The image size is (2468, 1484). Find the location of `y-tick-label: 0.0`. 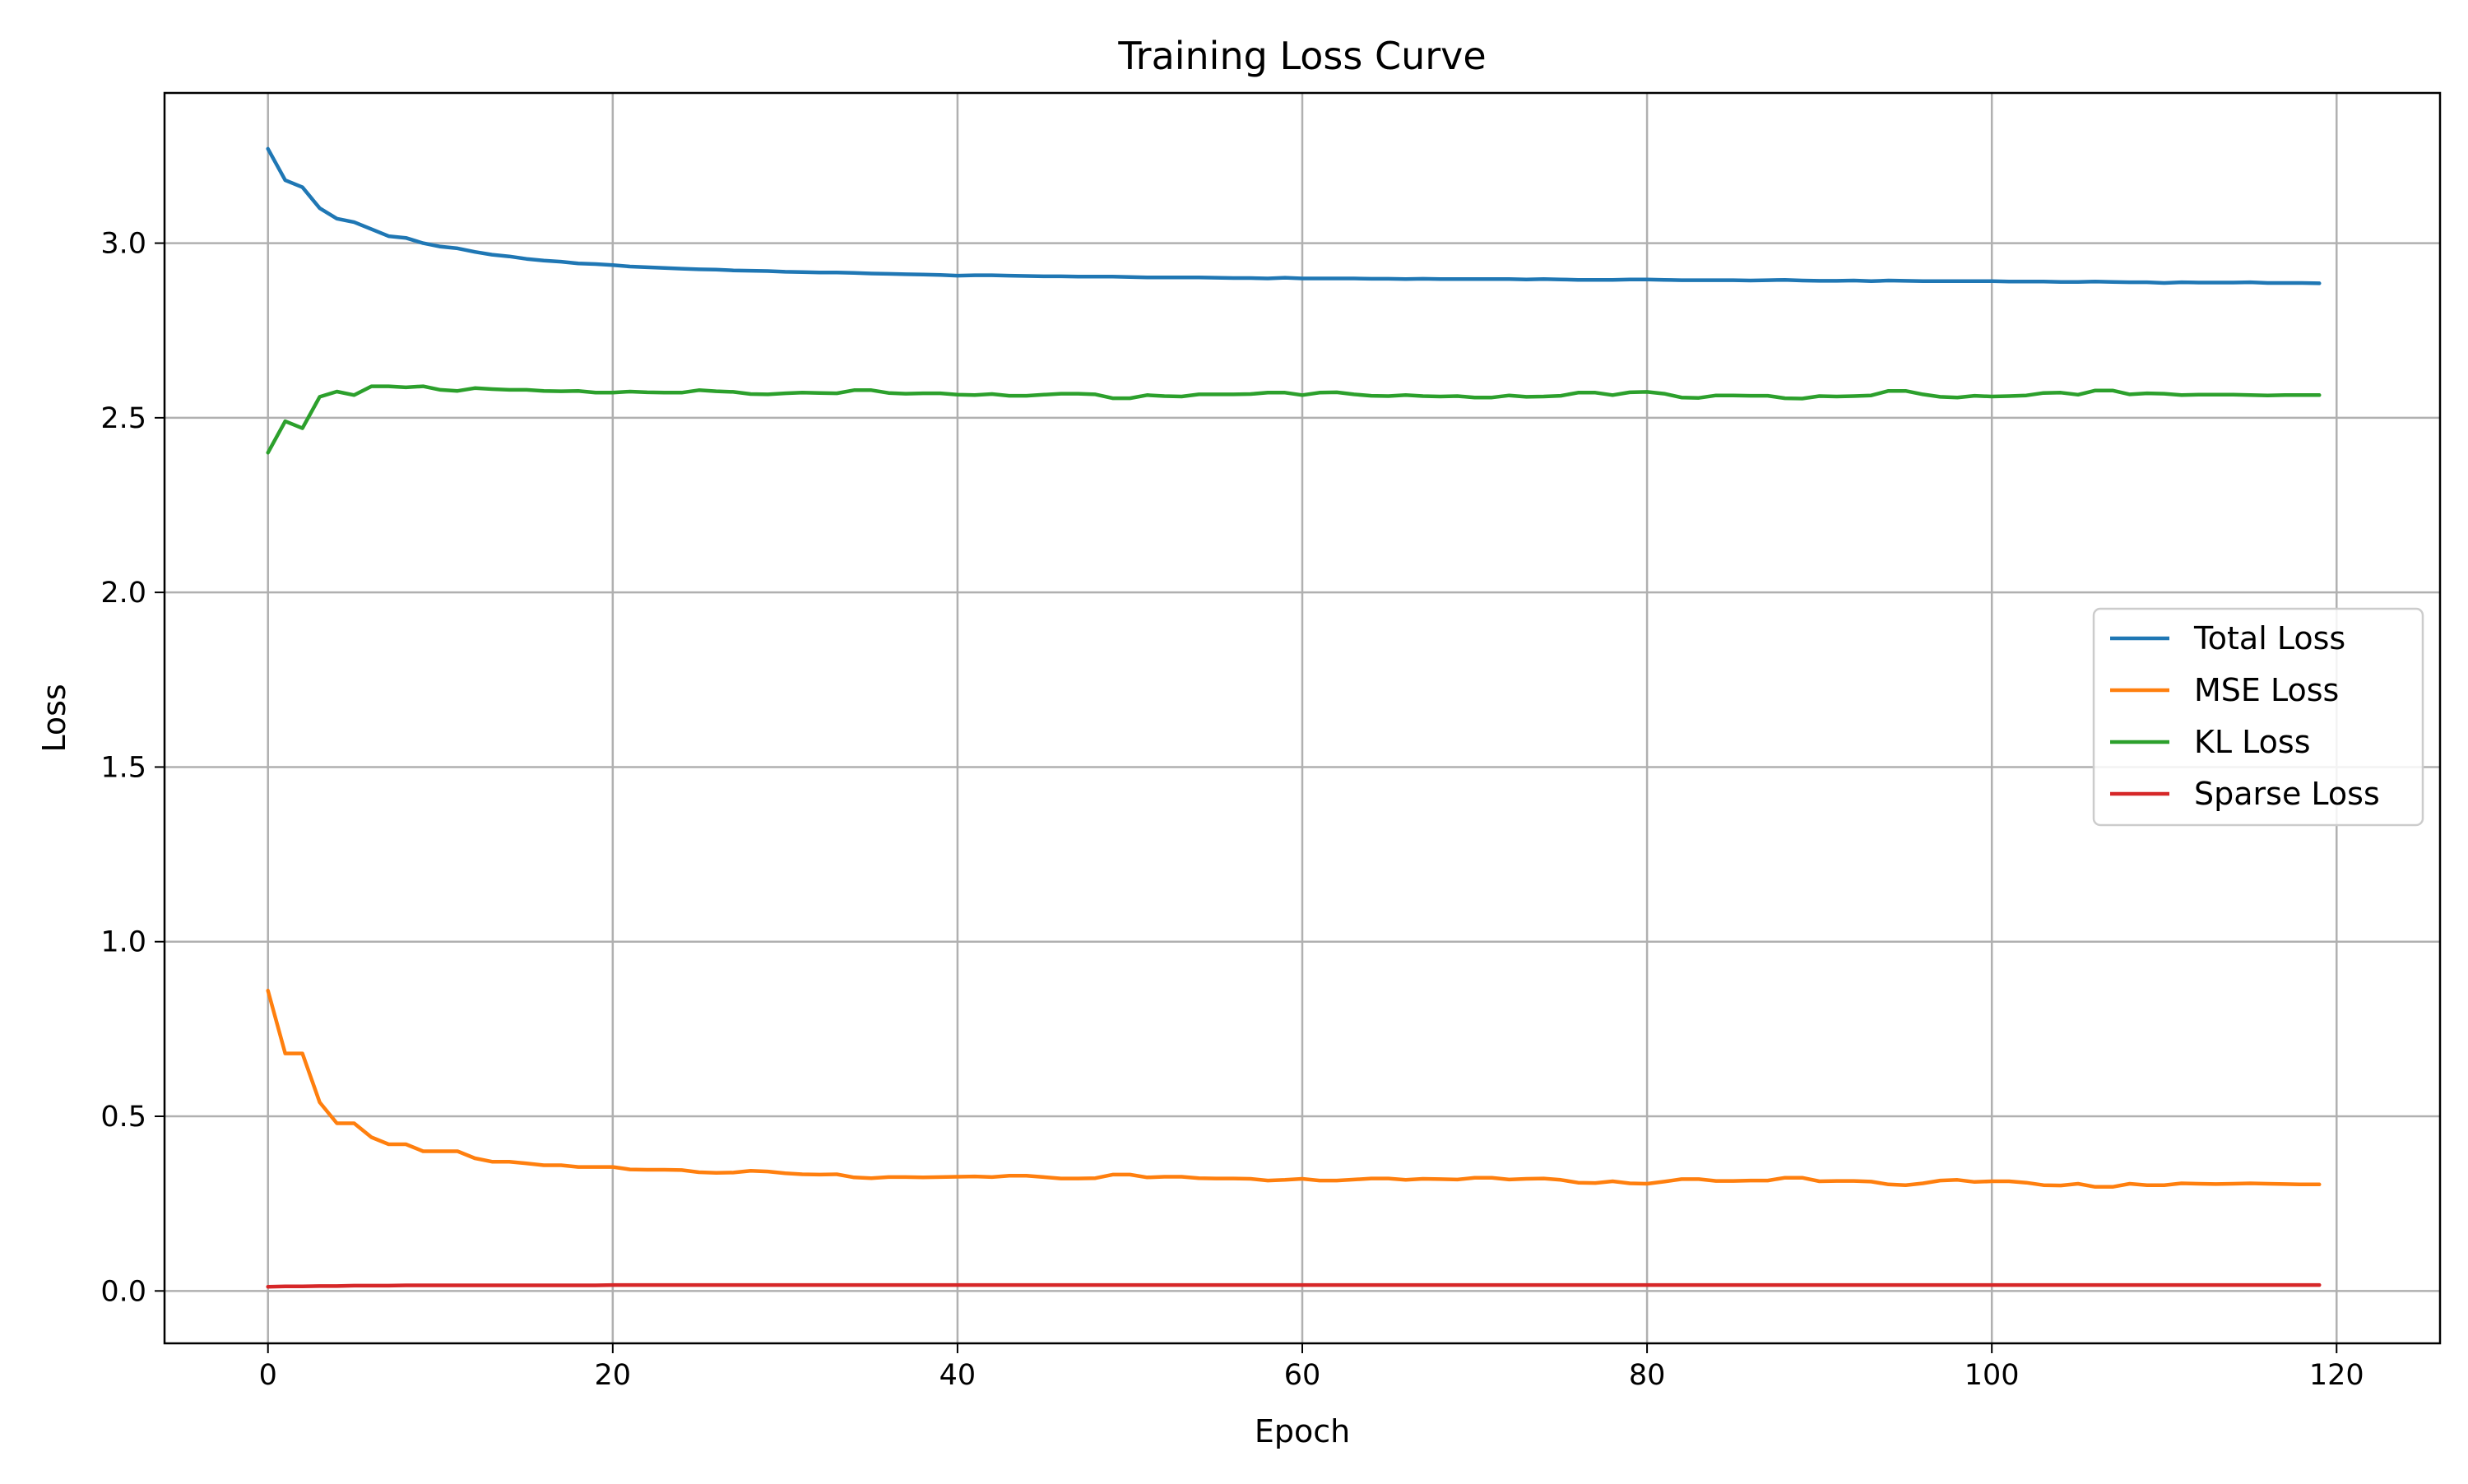

y-tick-label: 0.0 is located at coordinates (123, 1291).